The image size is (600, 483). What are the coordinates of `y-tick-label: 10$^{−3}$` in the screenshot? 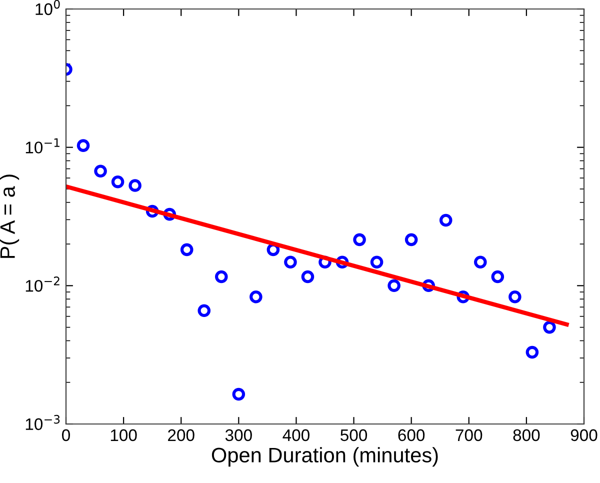 It's located at (43, 422).